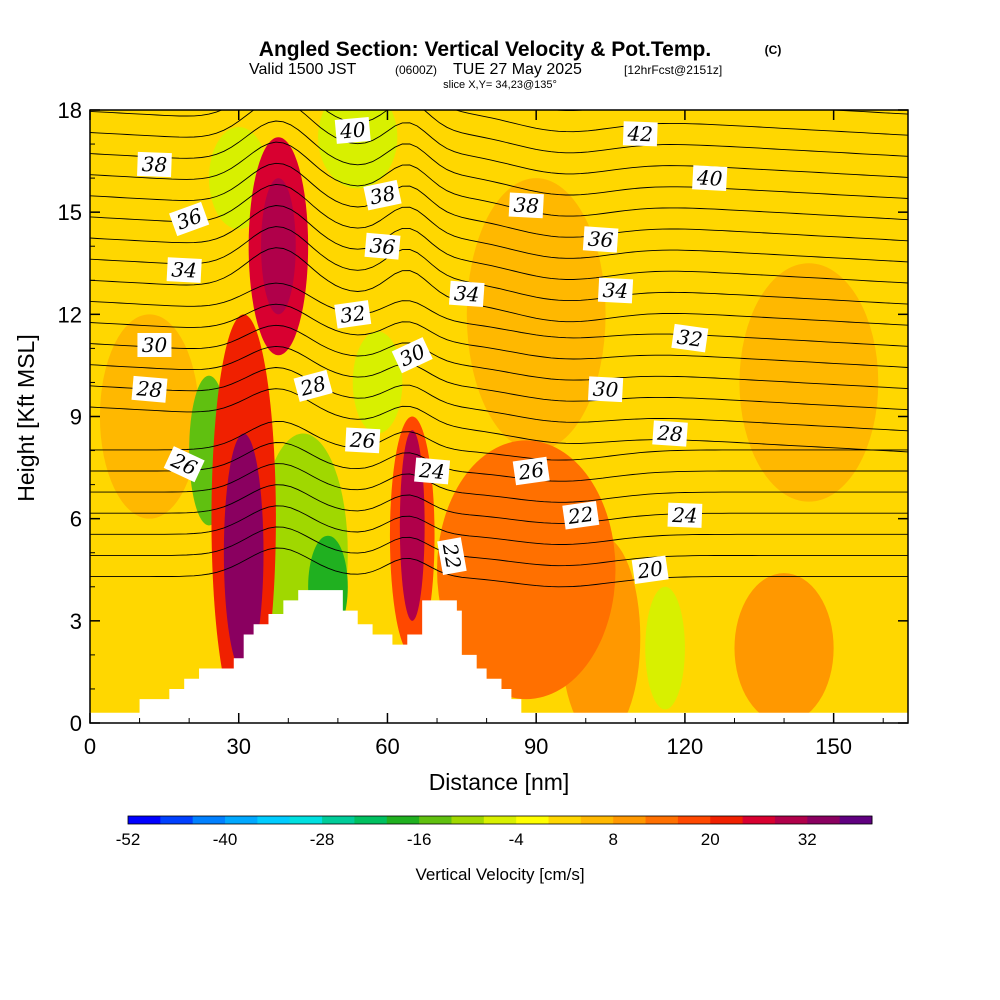 This screenshot has width=1000, height=1000. I want to click on forecast-info: [12hrFcst@2151z], so click(673, 70).